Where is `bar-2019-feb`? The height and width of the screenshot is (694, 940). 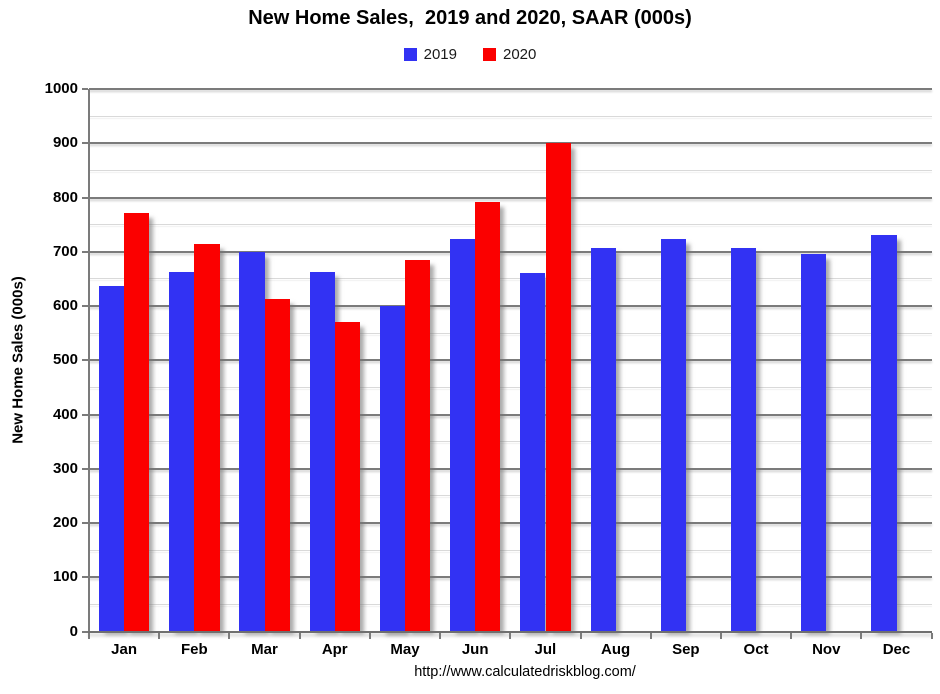 bar-2019-feb is located at coordinates (182, 451).